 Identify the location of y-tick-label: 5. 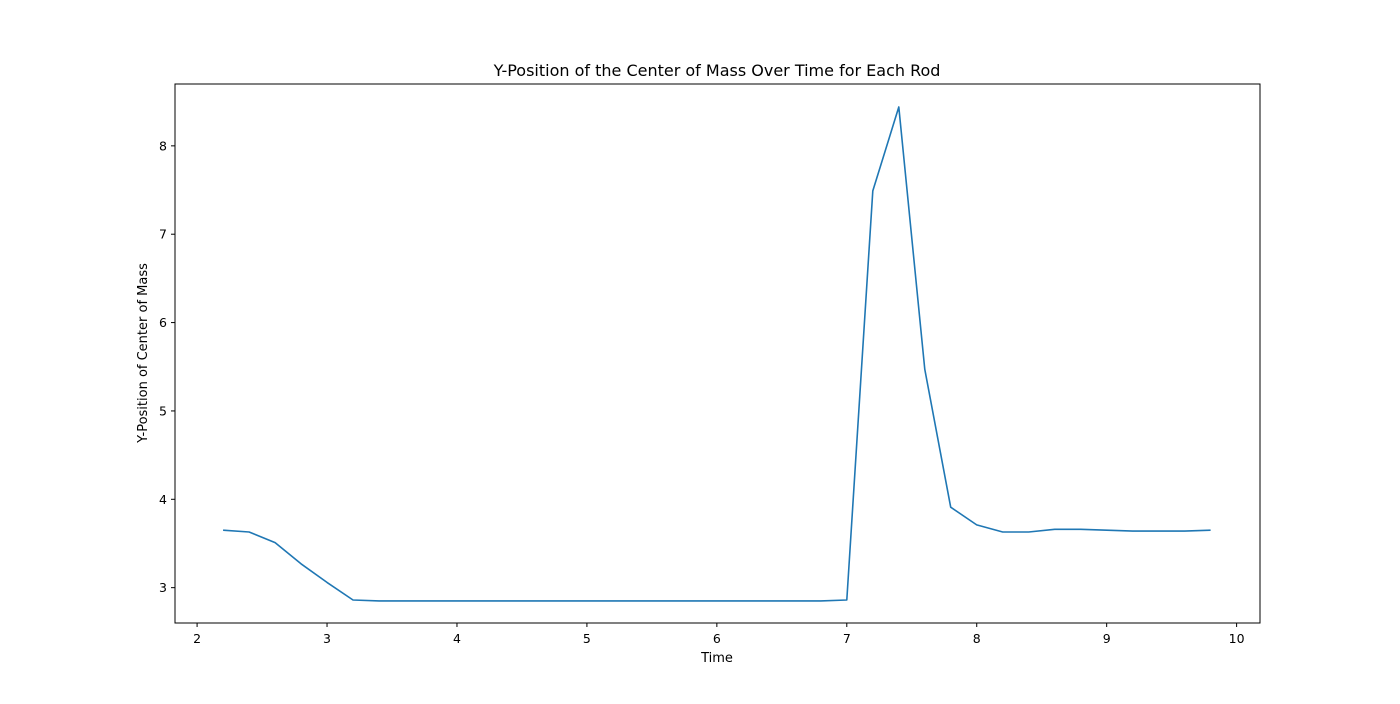
(163, 410).